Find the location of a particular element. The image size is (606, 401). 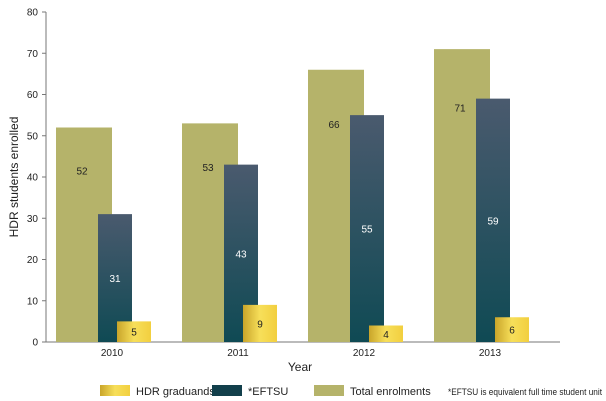

bar-hdr-graduands-2012 is located at coordinates (386, 333).